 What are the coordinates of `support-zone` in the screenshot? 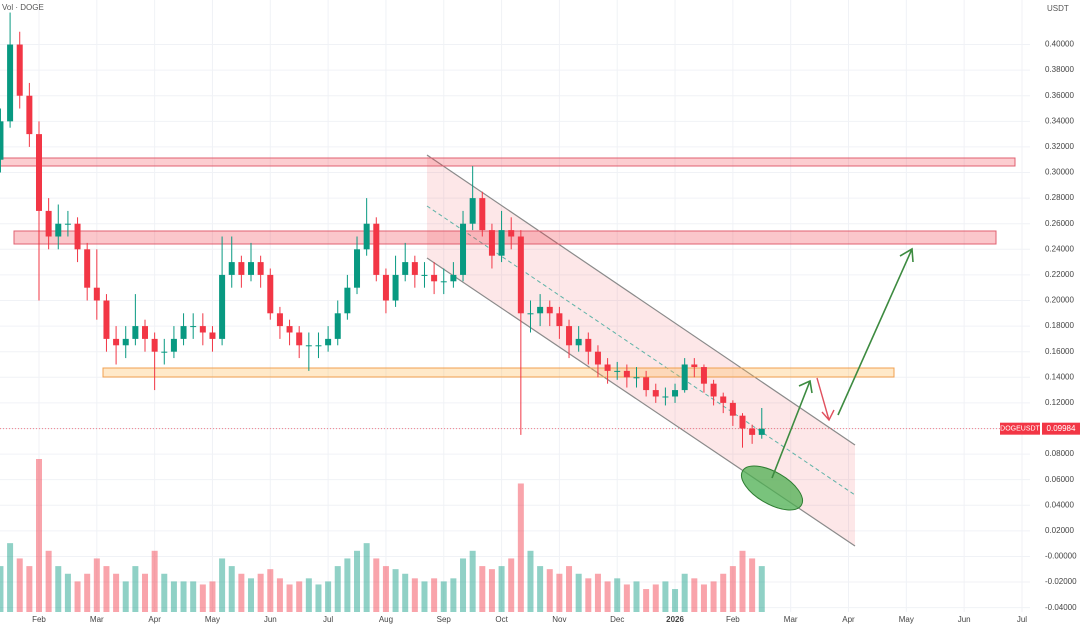 It's located at (498, 372).